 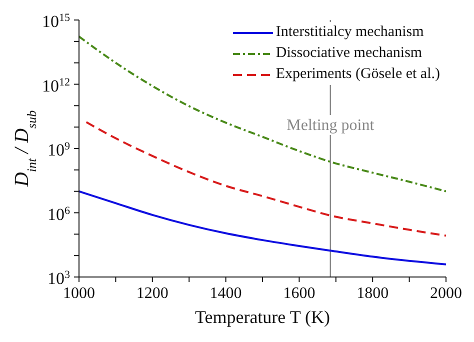 I want to click on x-tick-label: 1400, so click(x=226, y=293).